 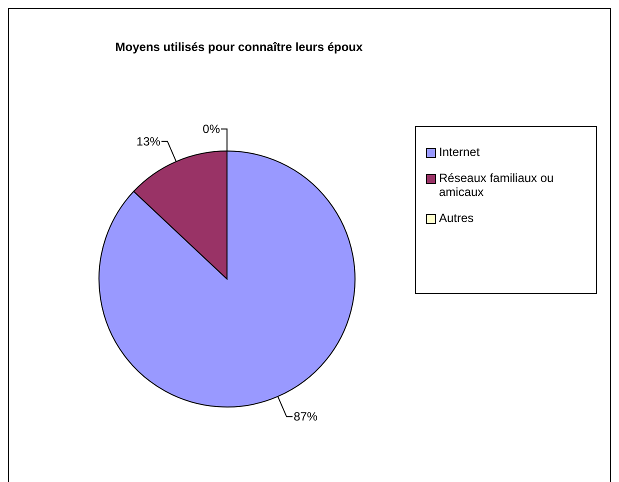 What do you see at coordinates (211, 129) in the screenshot?
I see `text: 0%` at bounding box center [211, 129].